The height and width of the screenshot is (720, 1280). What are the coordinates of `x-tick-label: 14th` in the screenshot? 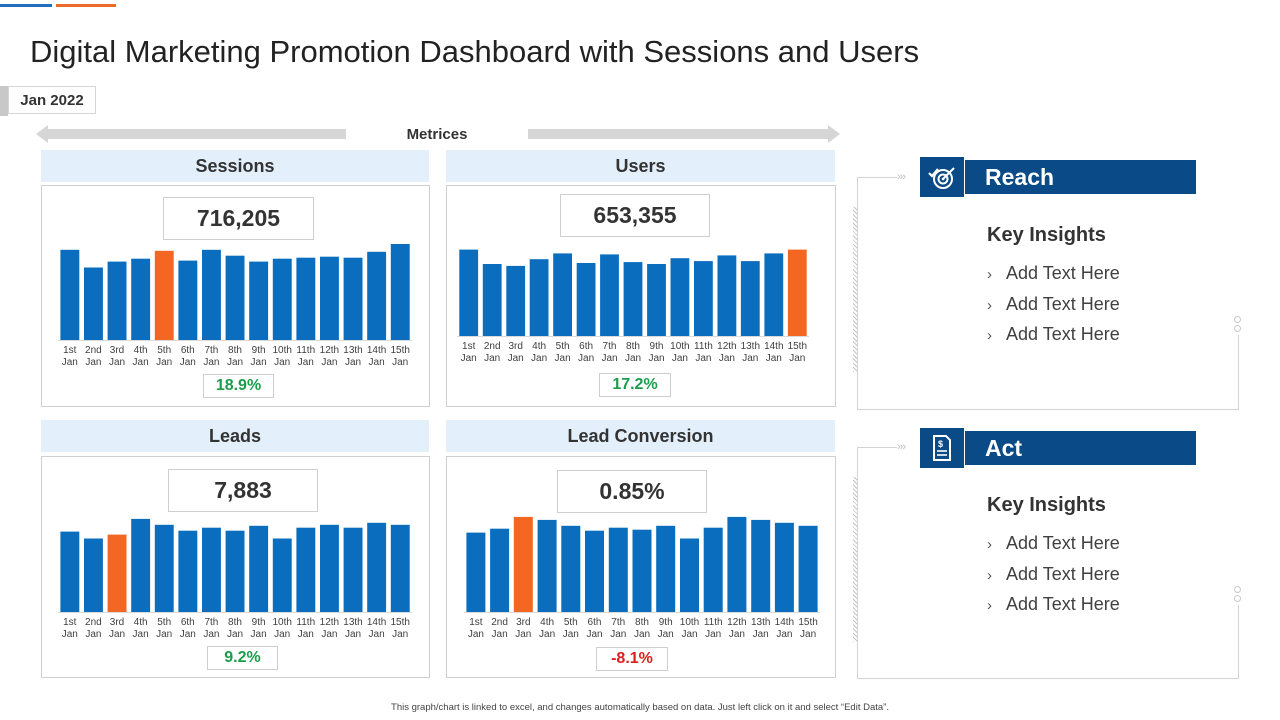 It's located at (376, 350).